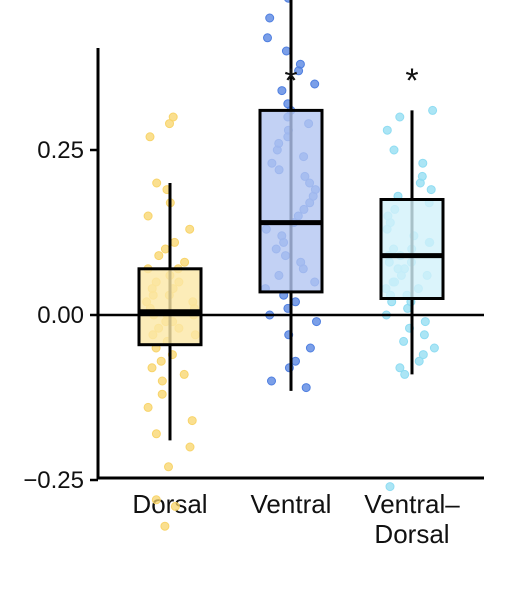 The image size is (514, 594). I want to click on y-tick-label: −0.25, so click(53, 480).